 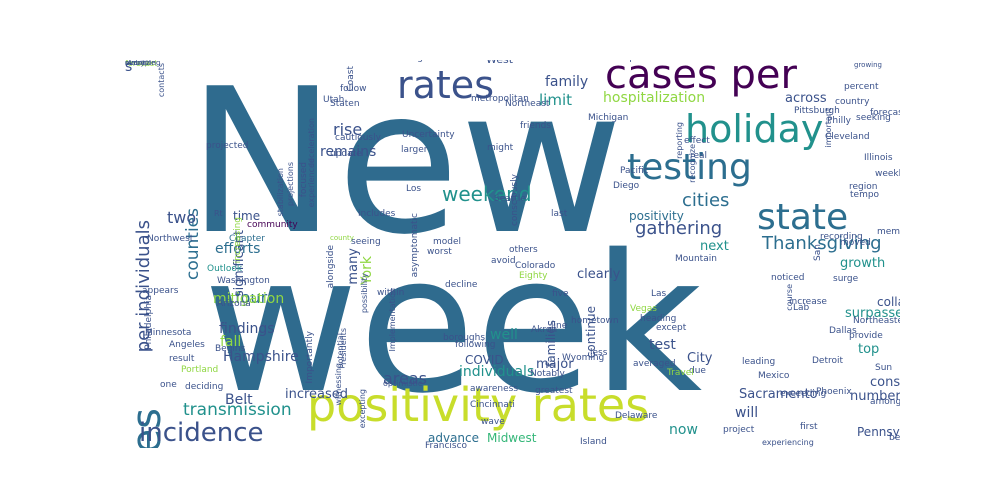 I want to click on word-surge: surge, so click(x=846, y=279).